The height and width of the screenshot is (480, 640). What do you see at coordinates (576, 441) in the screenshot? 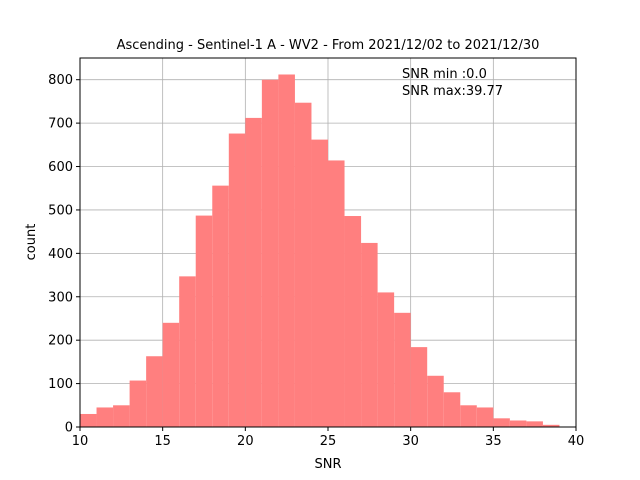
I see `x-tick-label: 40` at bounding box center [576, 441].